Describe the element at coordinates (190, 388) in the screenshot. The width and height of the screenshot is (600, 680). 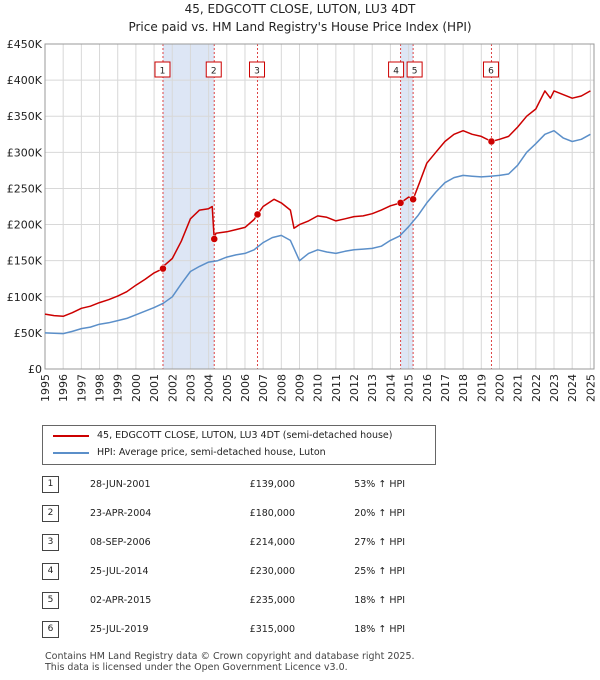
I see `x-tick-label: 2003` at that location.